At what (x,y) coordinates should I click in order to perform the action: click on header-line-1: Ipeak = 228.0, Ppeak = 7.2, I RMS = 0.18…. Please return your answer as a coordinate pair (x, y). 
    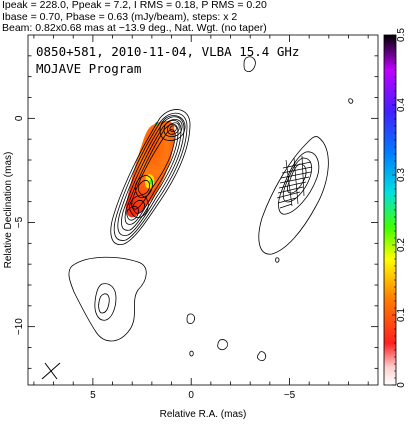
    Looking at the image, I should click on (134, 5).